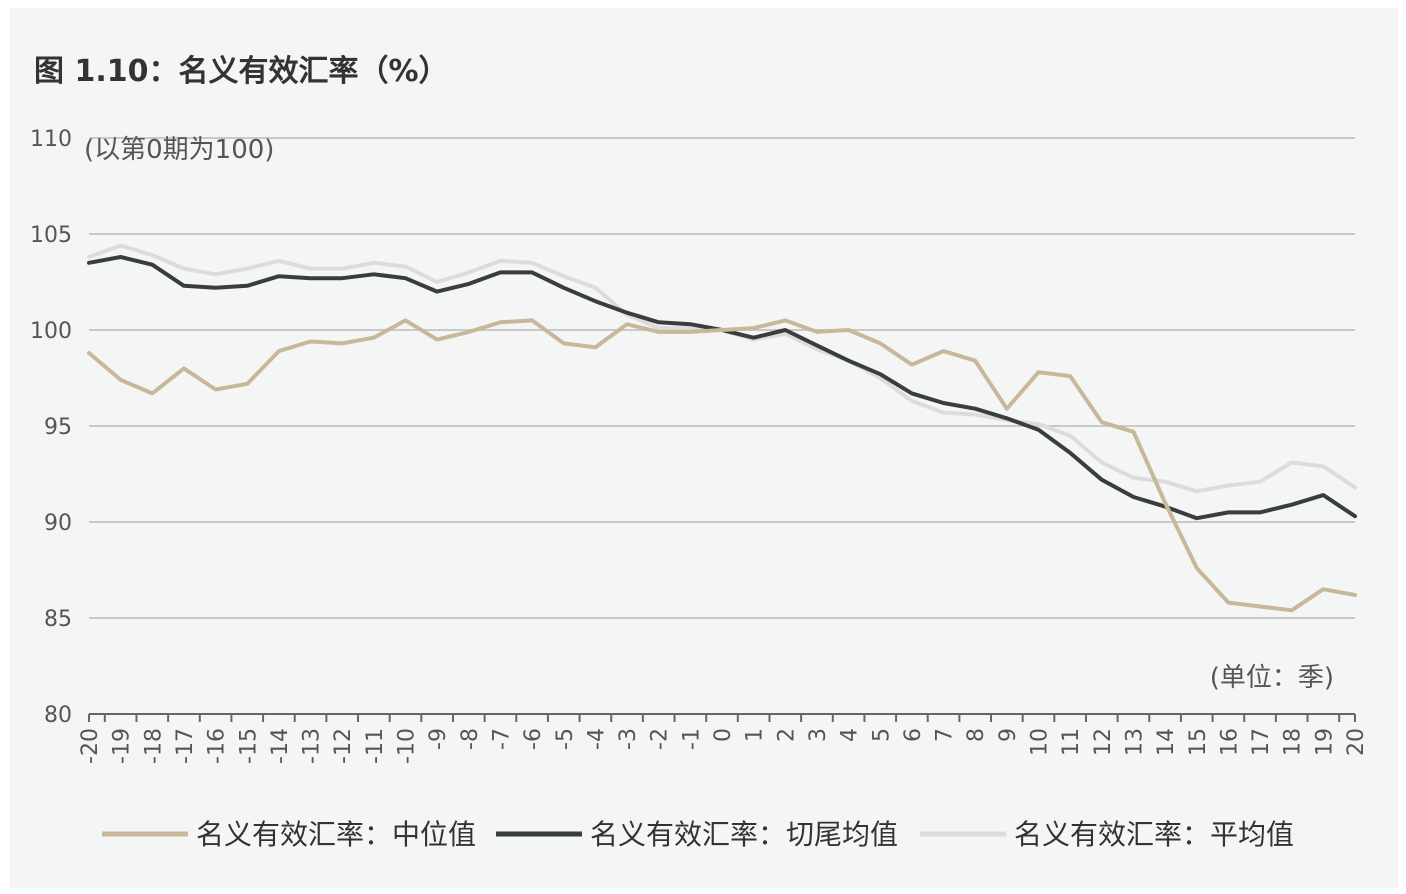  I want to click on x-tick-label: 8, so click(976, 735).